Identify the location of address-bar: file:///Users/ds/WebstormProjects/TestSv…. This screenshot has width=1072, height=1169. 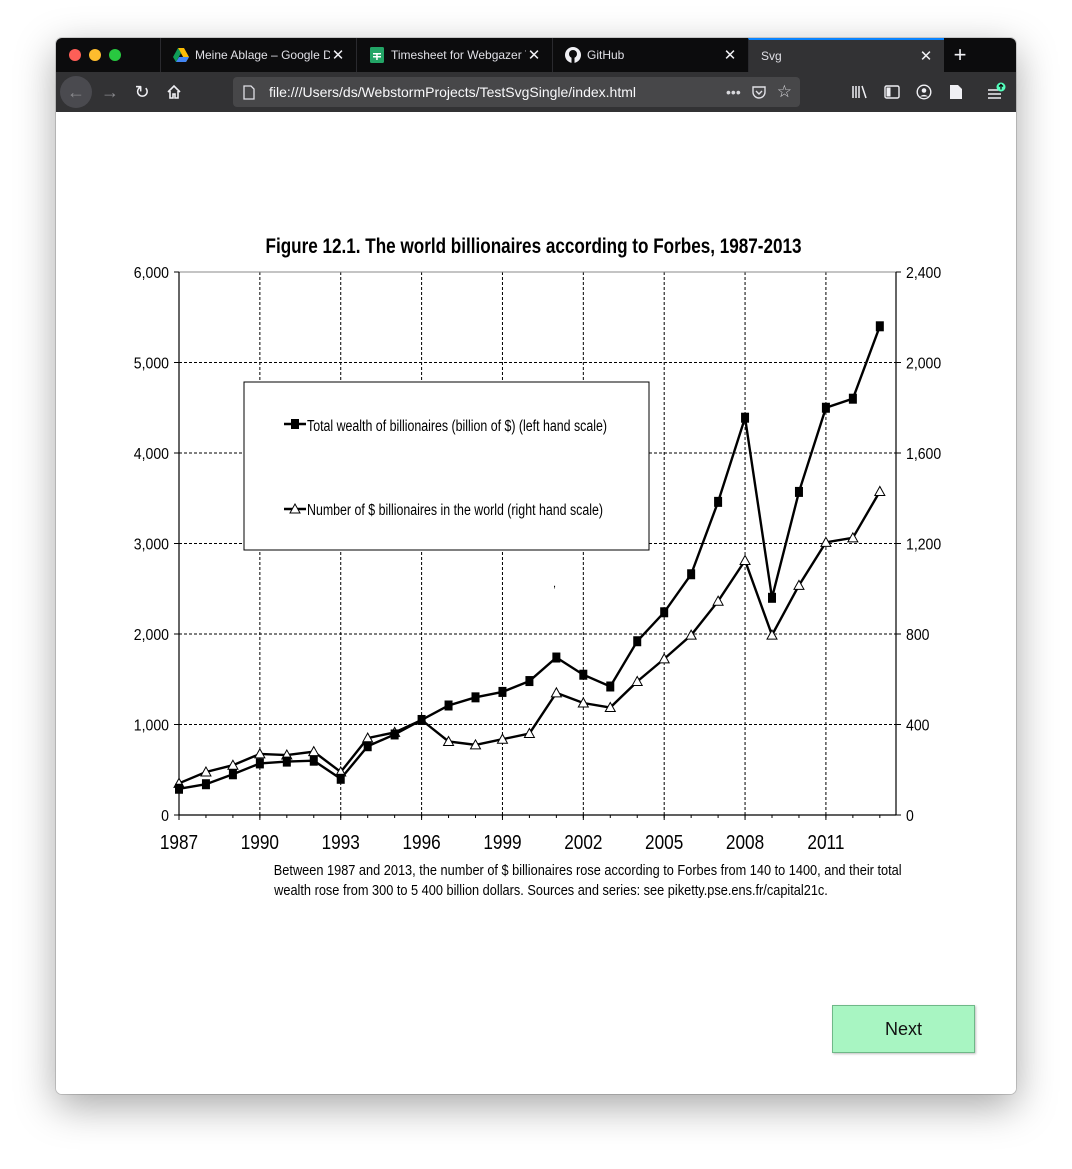
(516, 92).